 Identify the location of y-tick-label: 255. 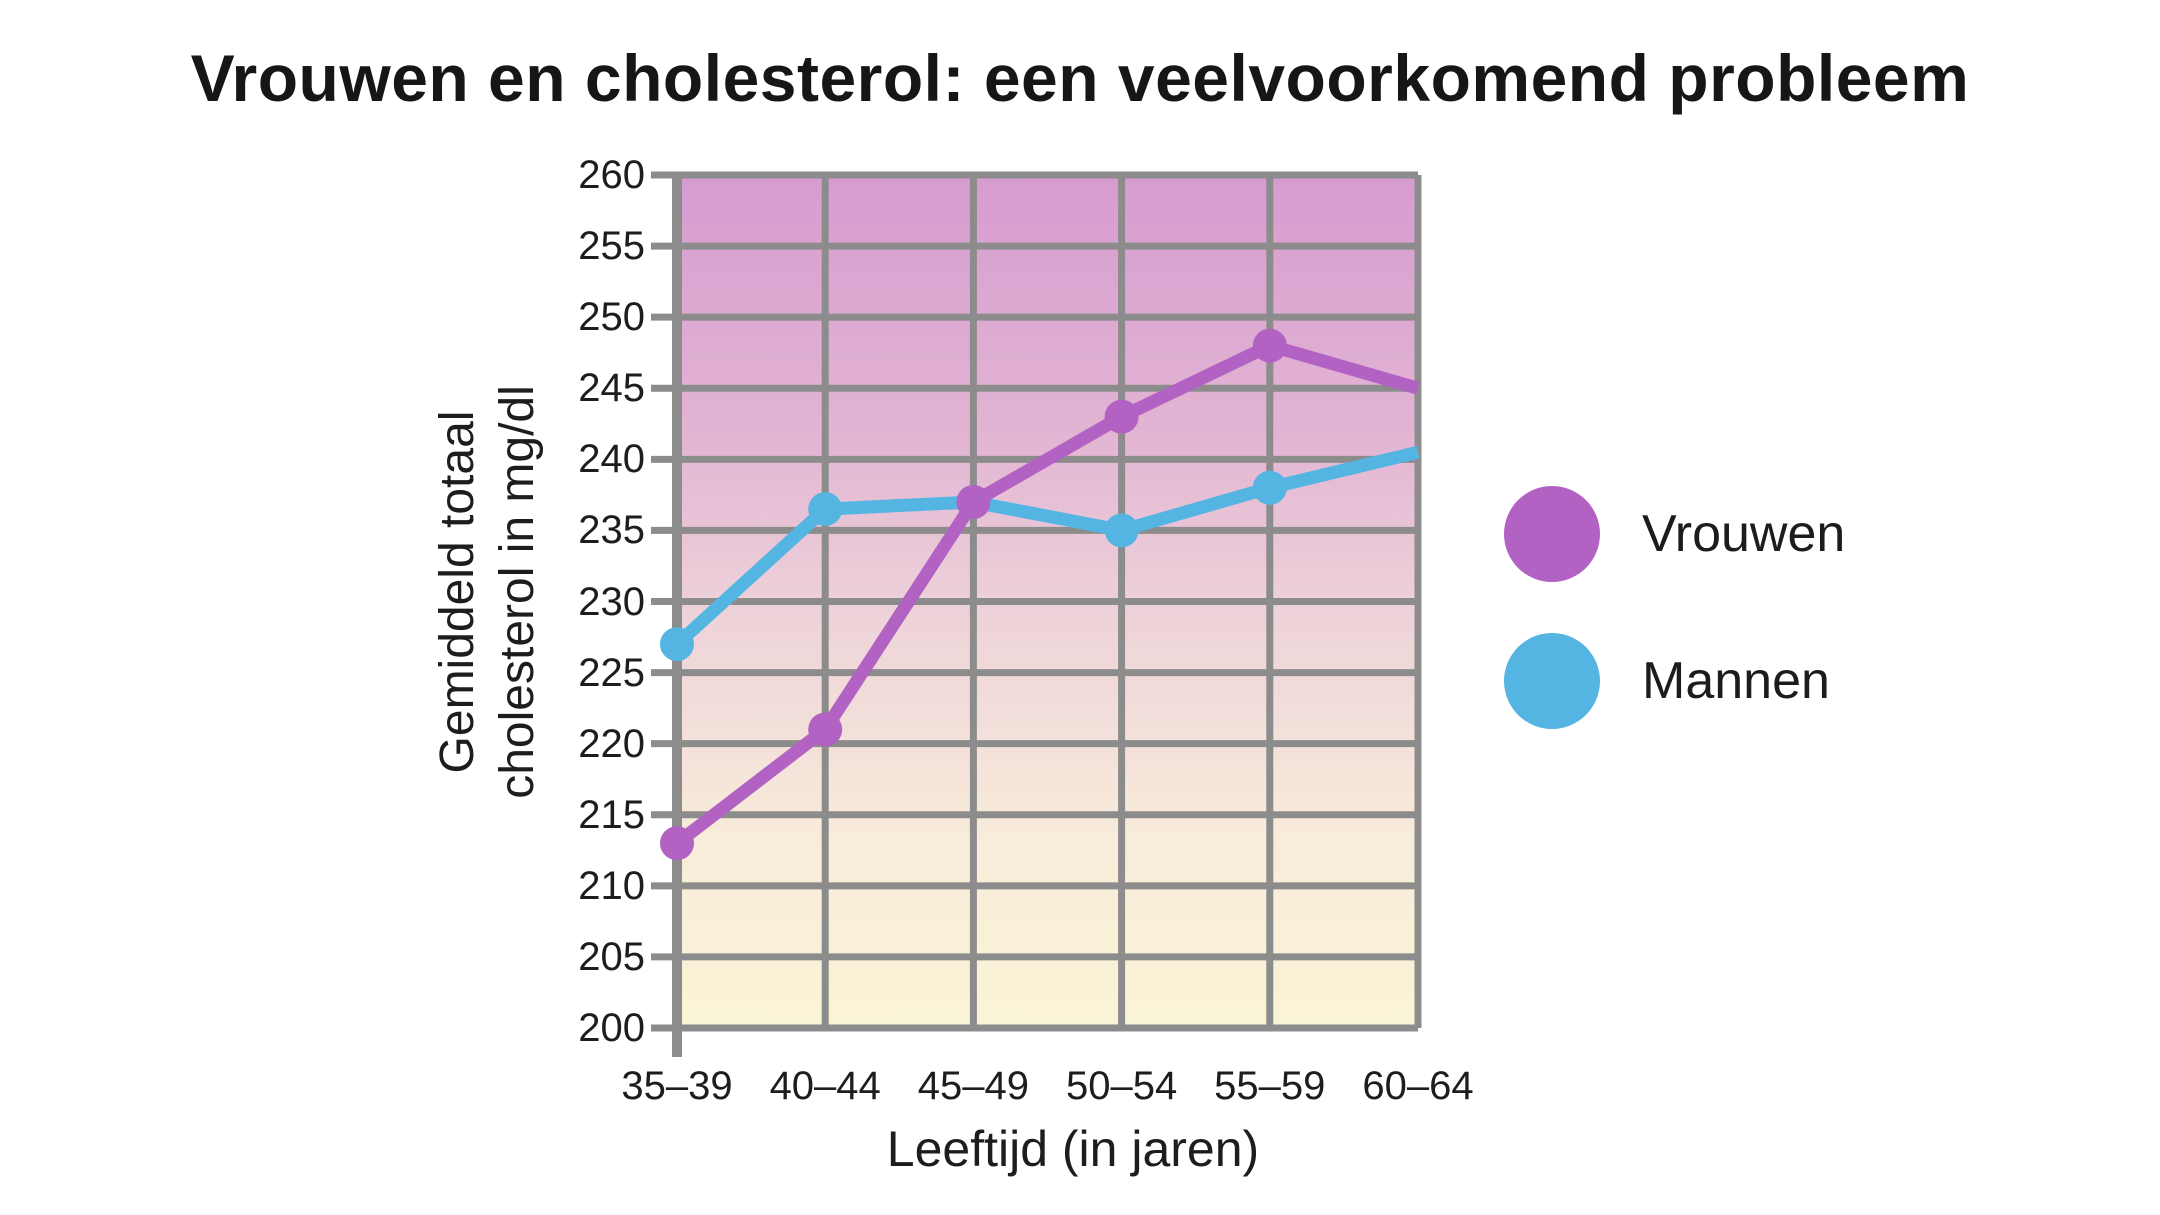
(611, 246).